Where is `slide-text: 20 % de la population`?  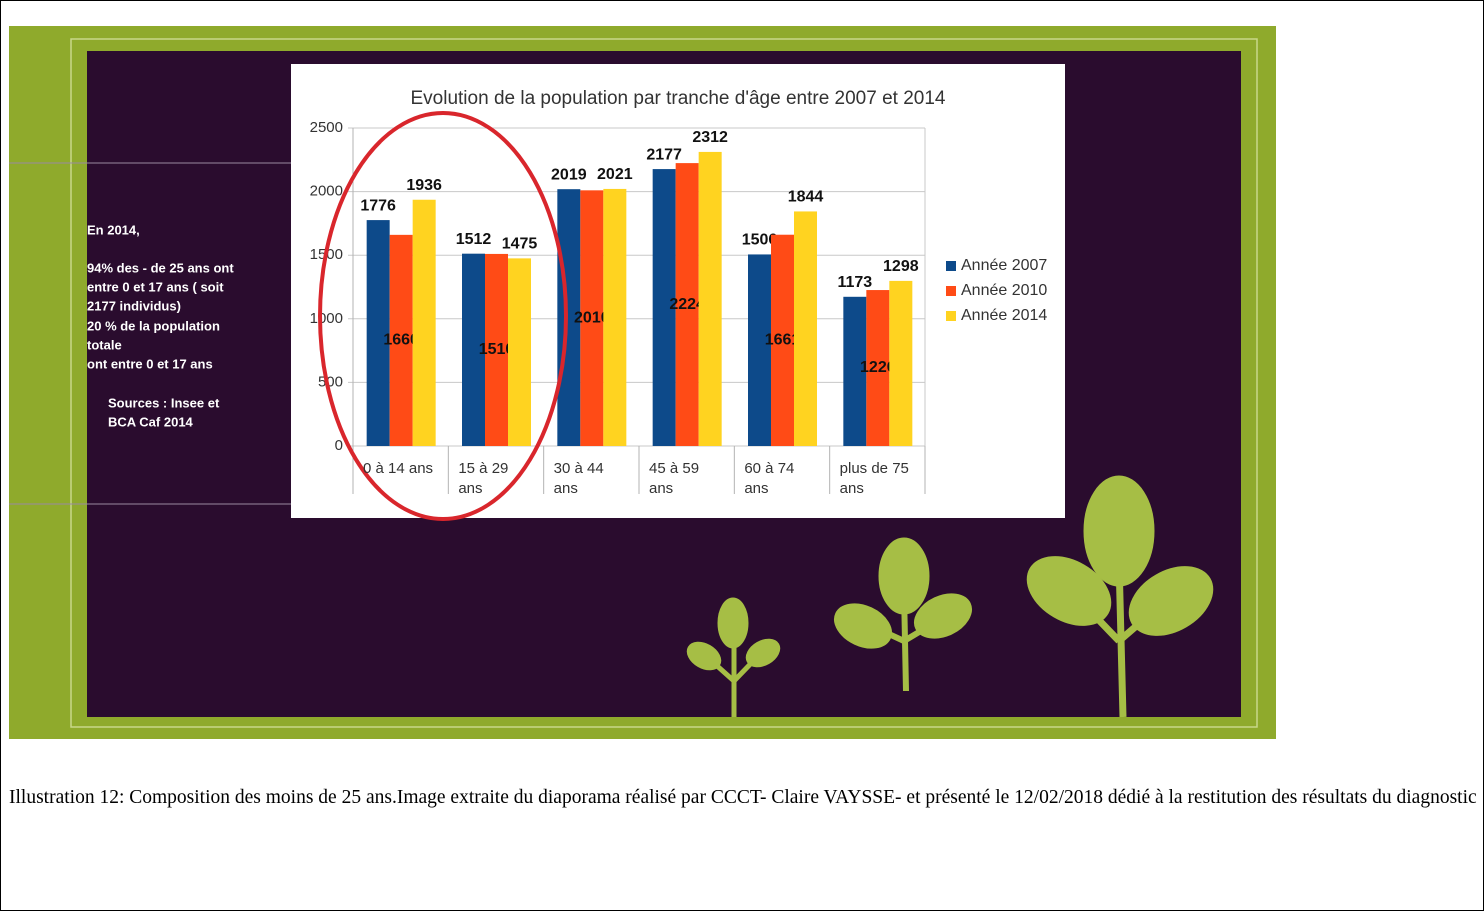
slide-text: 20 % de la population is located at coordinates (153, 325).